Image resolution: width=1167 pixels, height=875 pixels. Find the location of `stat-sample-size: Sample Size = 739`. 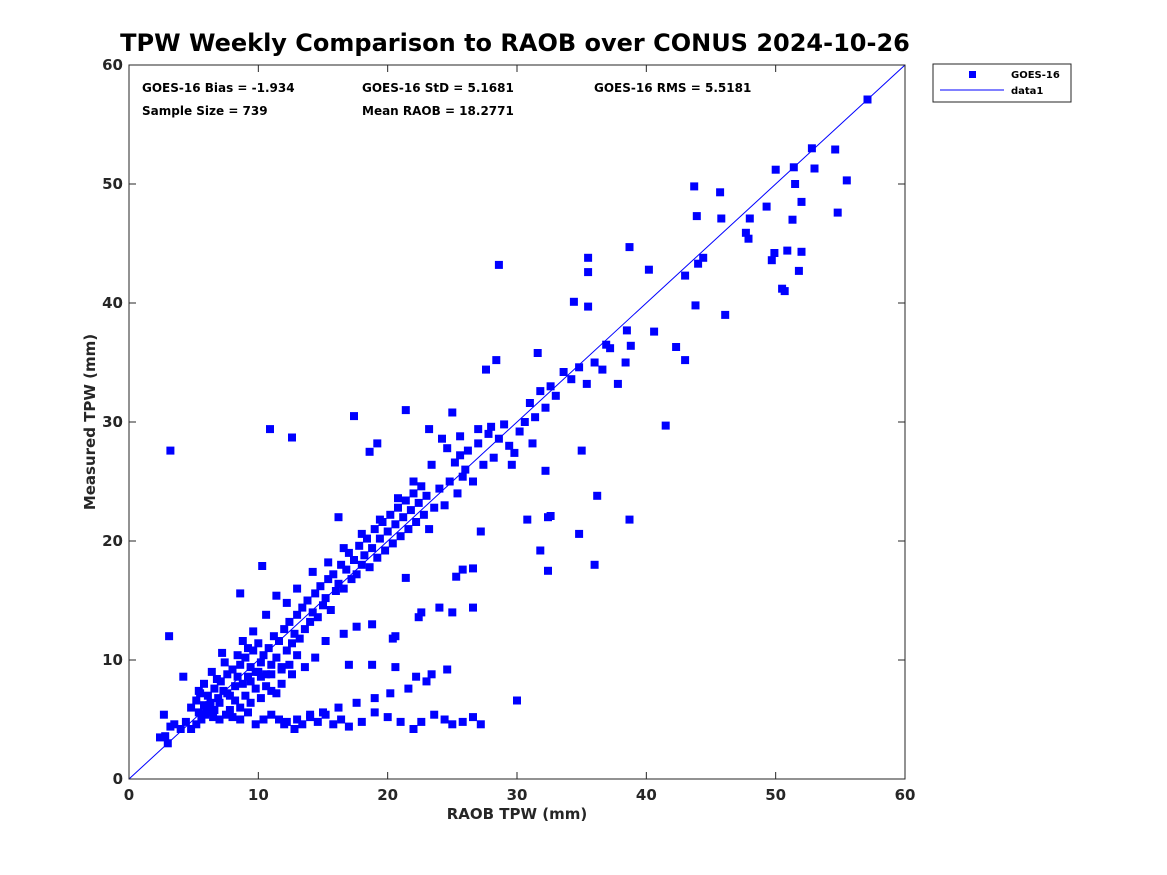

stat-sample-size: Sample Size = 739 is located at coordinates (205, 111).